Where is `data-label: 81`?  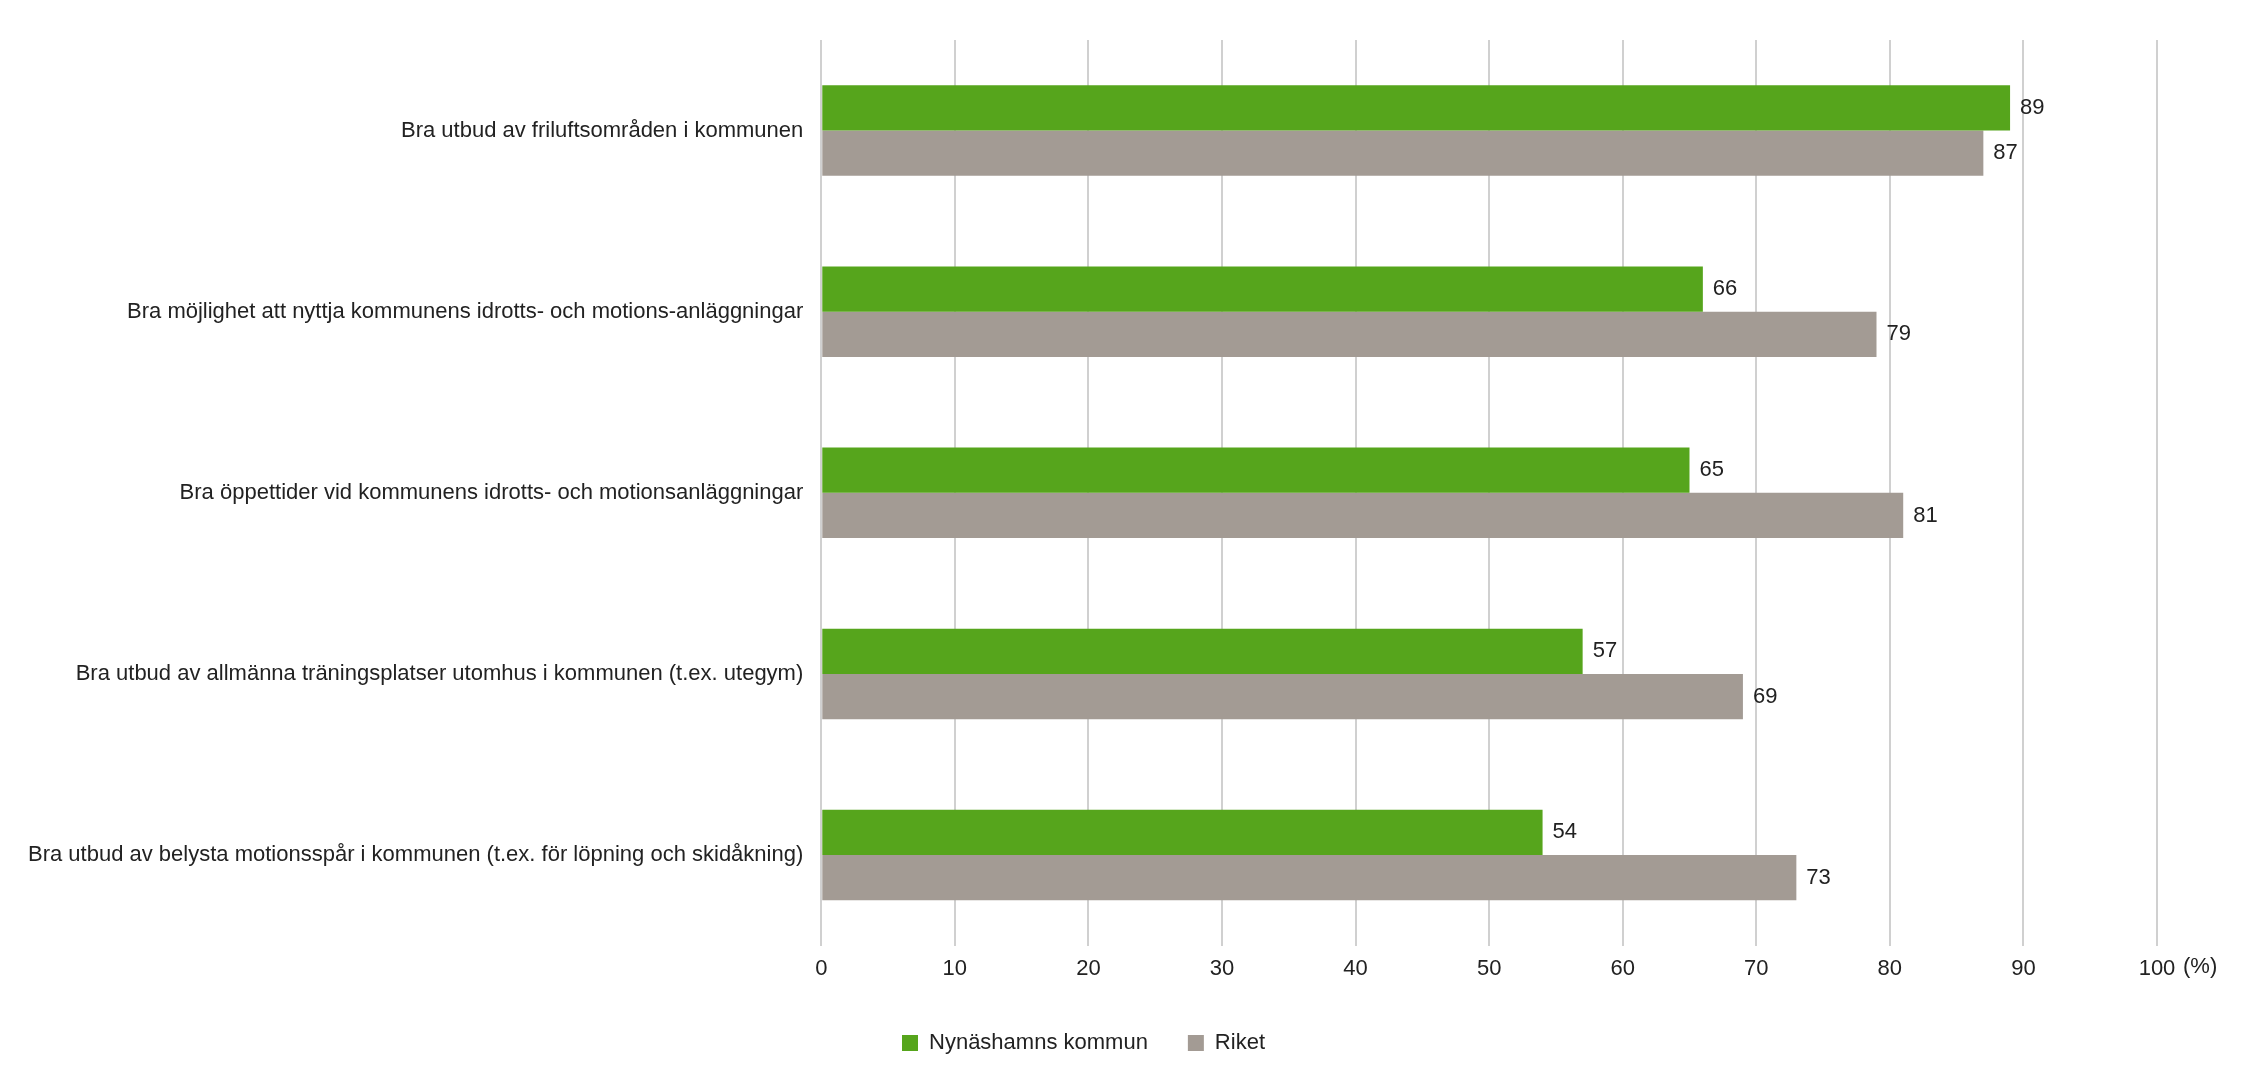
data-label: 81 is located at coordinates (1925, 514).